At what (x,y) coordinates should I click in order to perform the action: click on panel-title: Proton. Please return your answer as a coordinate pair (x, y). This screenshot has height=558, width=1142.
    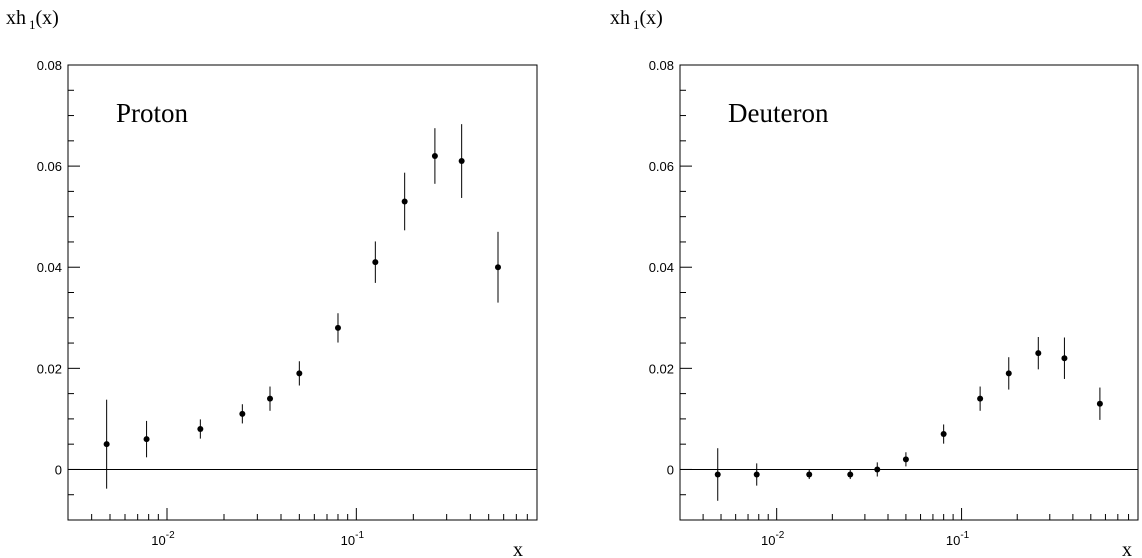
    Looking at the image, I should click on (152, 113).